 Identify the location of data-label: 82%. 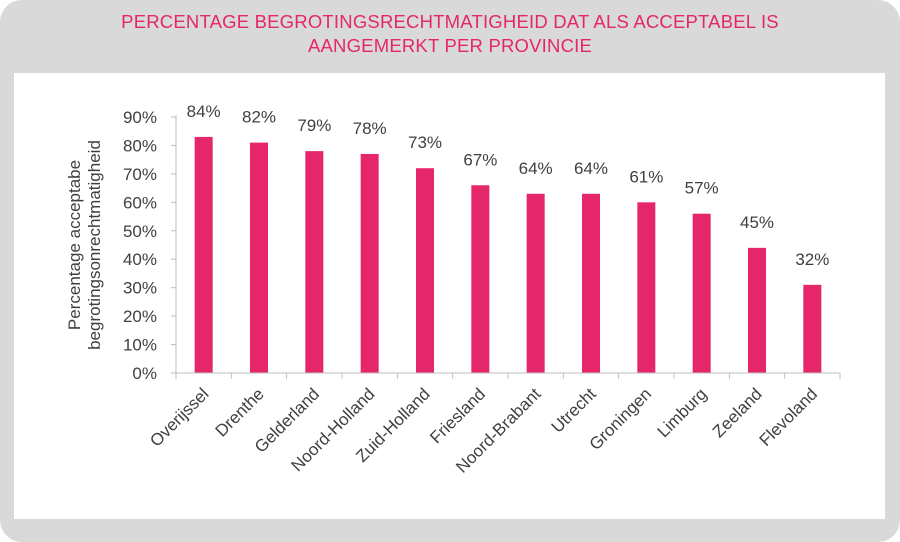
(259, 117).